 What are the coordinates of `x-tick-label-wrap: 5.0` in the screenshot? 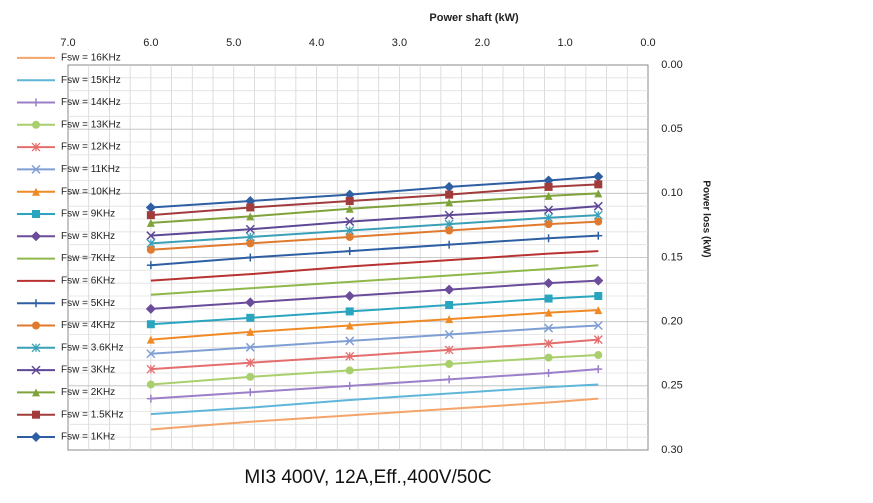 It's located at (233, 43).